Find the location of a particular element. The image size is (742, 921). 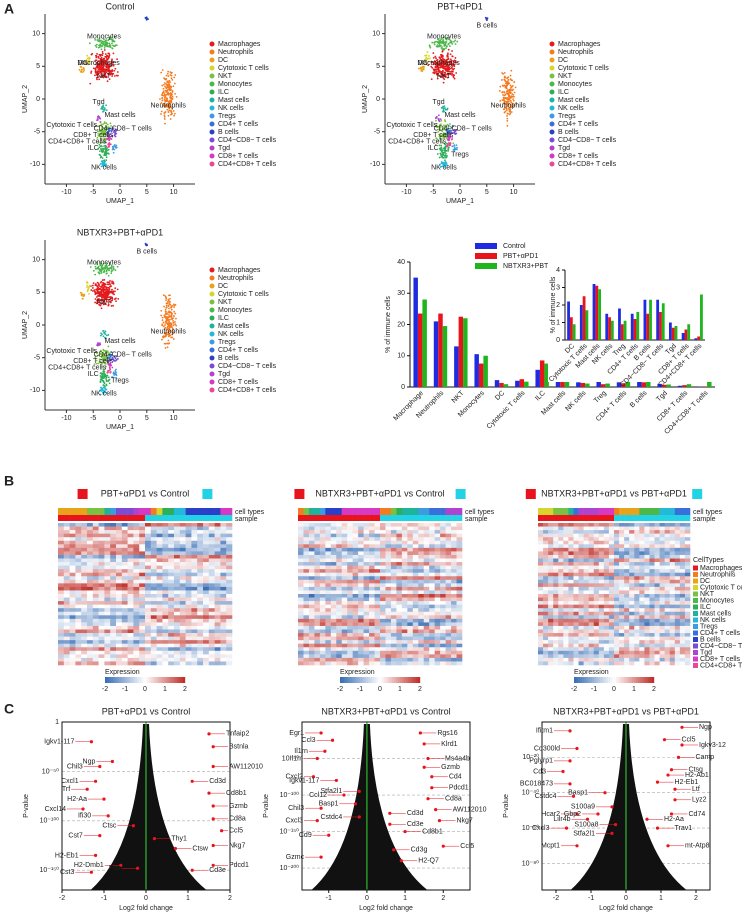

colorbar-step is located at coordinates (176, 680).